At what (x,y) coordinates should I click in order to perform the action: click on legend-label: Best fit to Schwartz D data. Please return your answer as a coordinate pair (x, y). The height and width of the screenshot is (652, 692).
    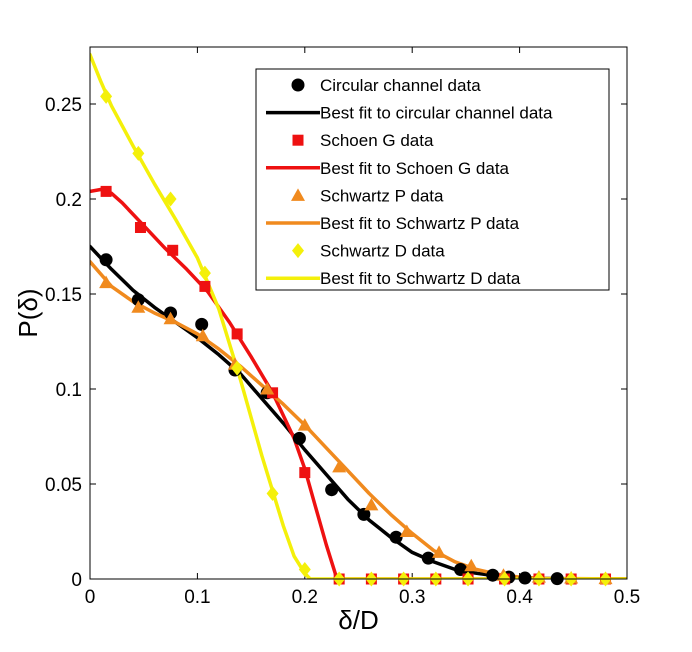
    Looking at the image, I should click on (420, 278).